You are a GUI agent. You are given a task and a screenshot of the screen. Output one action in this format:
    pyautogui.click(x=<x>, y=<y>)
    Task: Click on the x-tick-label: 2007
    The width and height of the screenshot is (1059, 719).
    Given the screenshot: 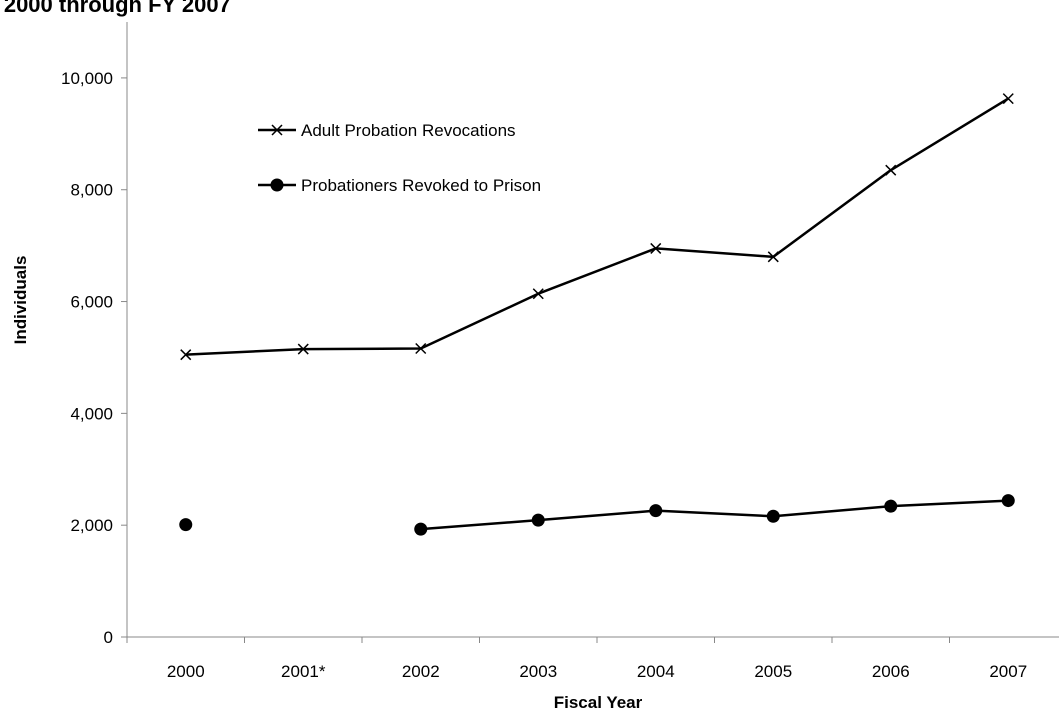 What is the action you would take?
    pyautogui.click(x=1008, y=671)
    